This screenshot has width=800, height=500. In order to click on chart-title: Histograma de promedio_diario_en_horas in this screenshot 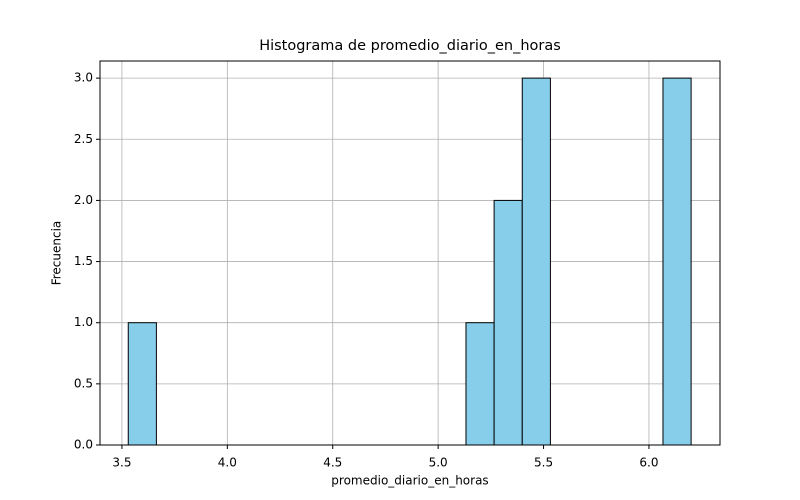, I will do `click(410, 46)`.